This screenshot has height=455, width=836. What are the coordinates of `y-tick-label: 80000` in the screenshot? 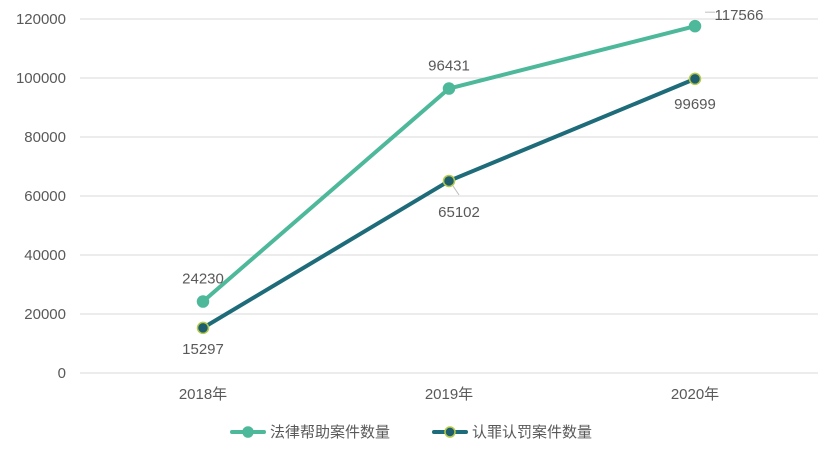 It's located at (45, 137).